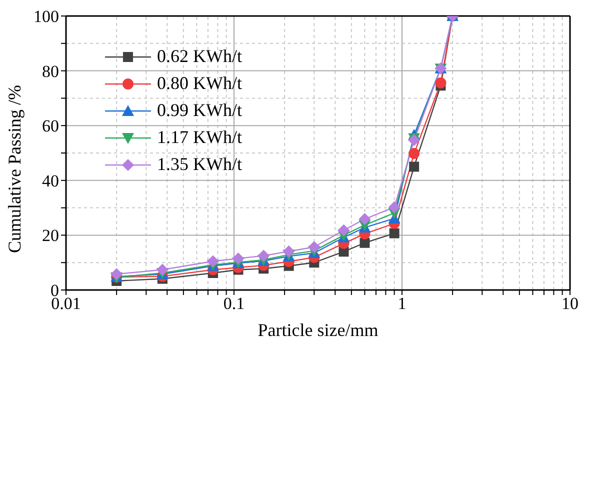 The width and height of the screenshot is (593, 483). What do you see at coordinates (199, 110) in the screenshot?
I see `legend-label: 0.99 KWh/t` at bounding box center [199, 110].